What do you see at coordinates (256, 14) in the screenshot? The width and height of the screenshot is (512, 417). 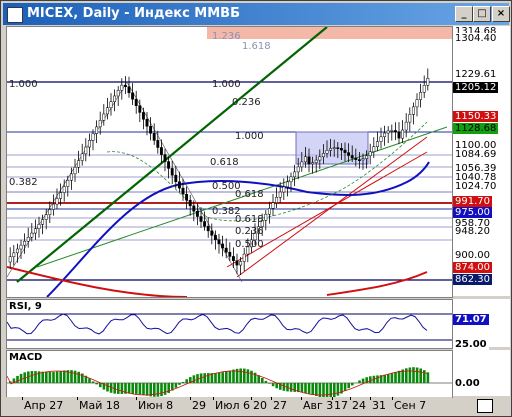 I see `title-bar: MICEX, Daily - Индекс ММВБ _ □ ×` at bounding box center [256, 14].